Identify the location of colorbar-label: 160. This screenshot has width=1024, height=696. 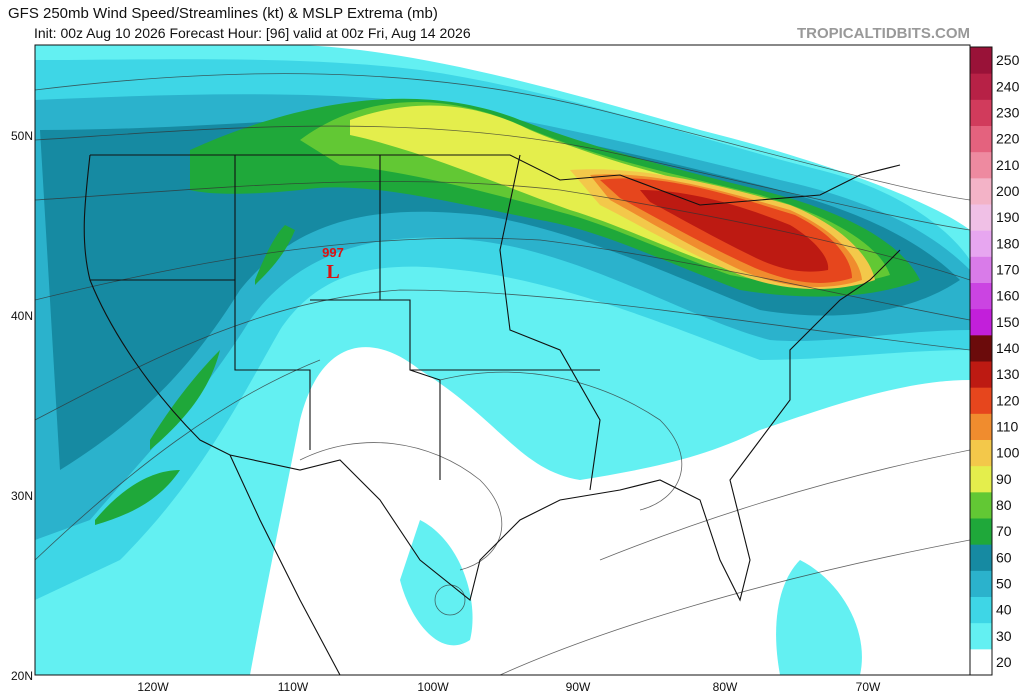
(1008, 296).